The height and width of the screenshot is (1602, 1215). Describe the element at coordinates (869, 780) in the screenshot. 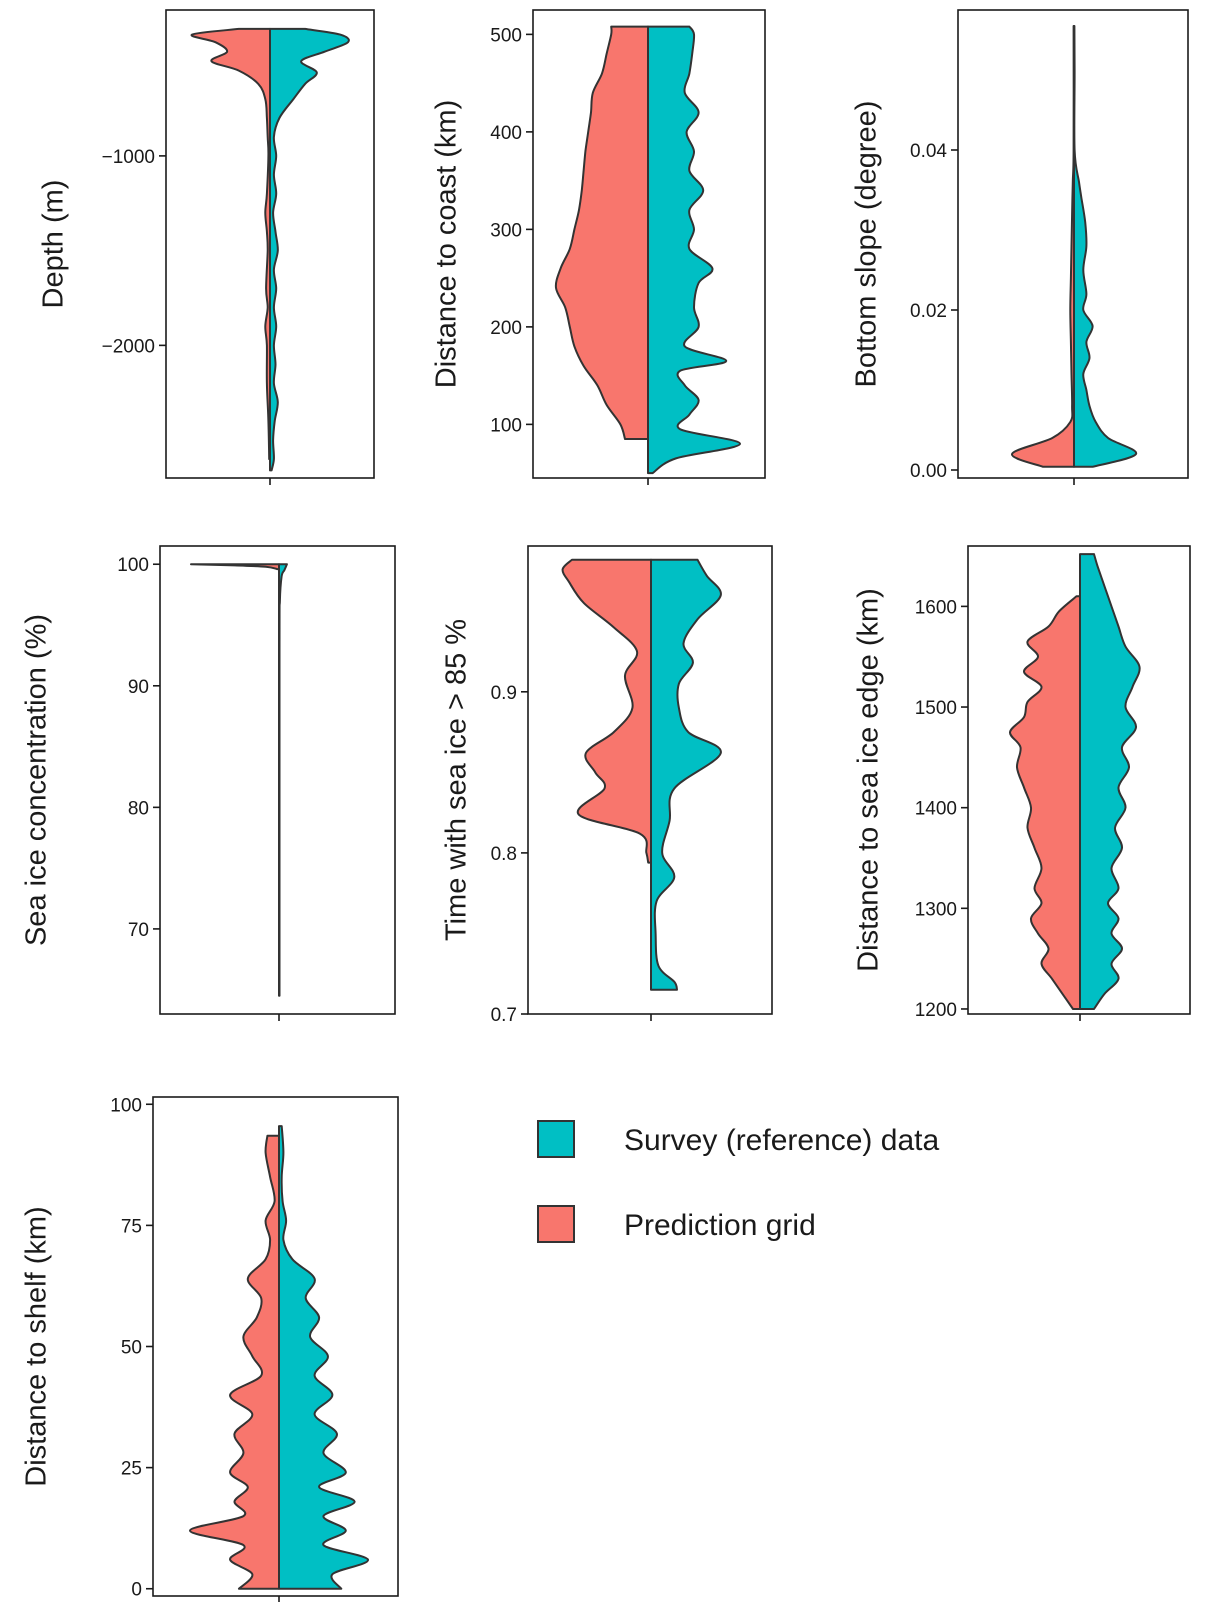

I see `y-axis-title: Distance to sea ice edge (km)` at that location.